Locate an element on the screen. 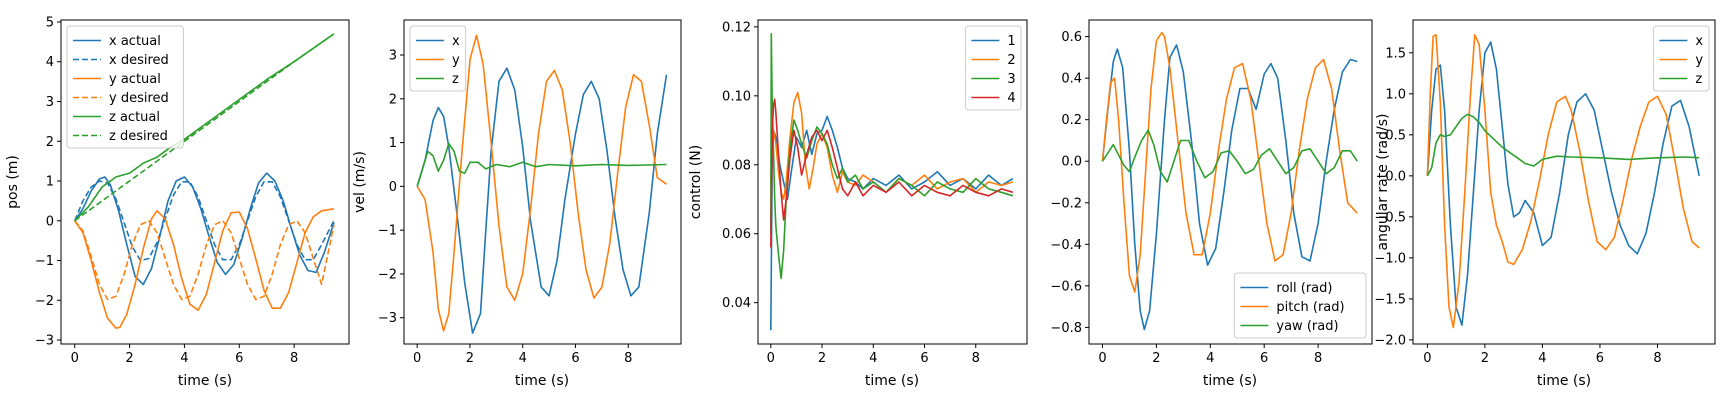 This screenshot has width=1728, height=400. axes-layer: 0 2 4 6 8 −3 −2 −1 0 1 2 3 4 5 is located at coordinates (166, 190).